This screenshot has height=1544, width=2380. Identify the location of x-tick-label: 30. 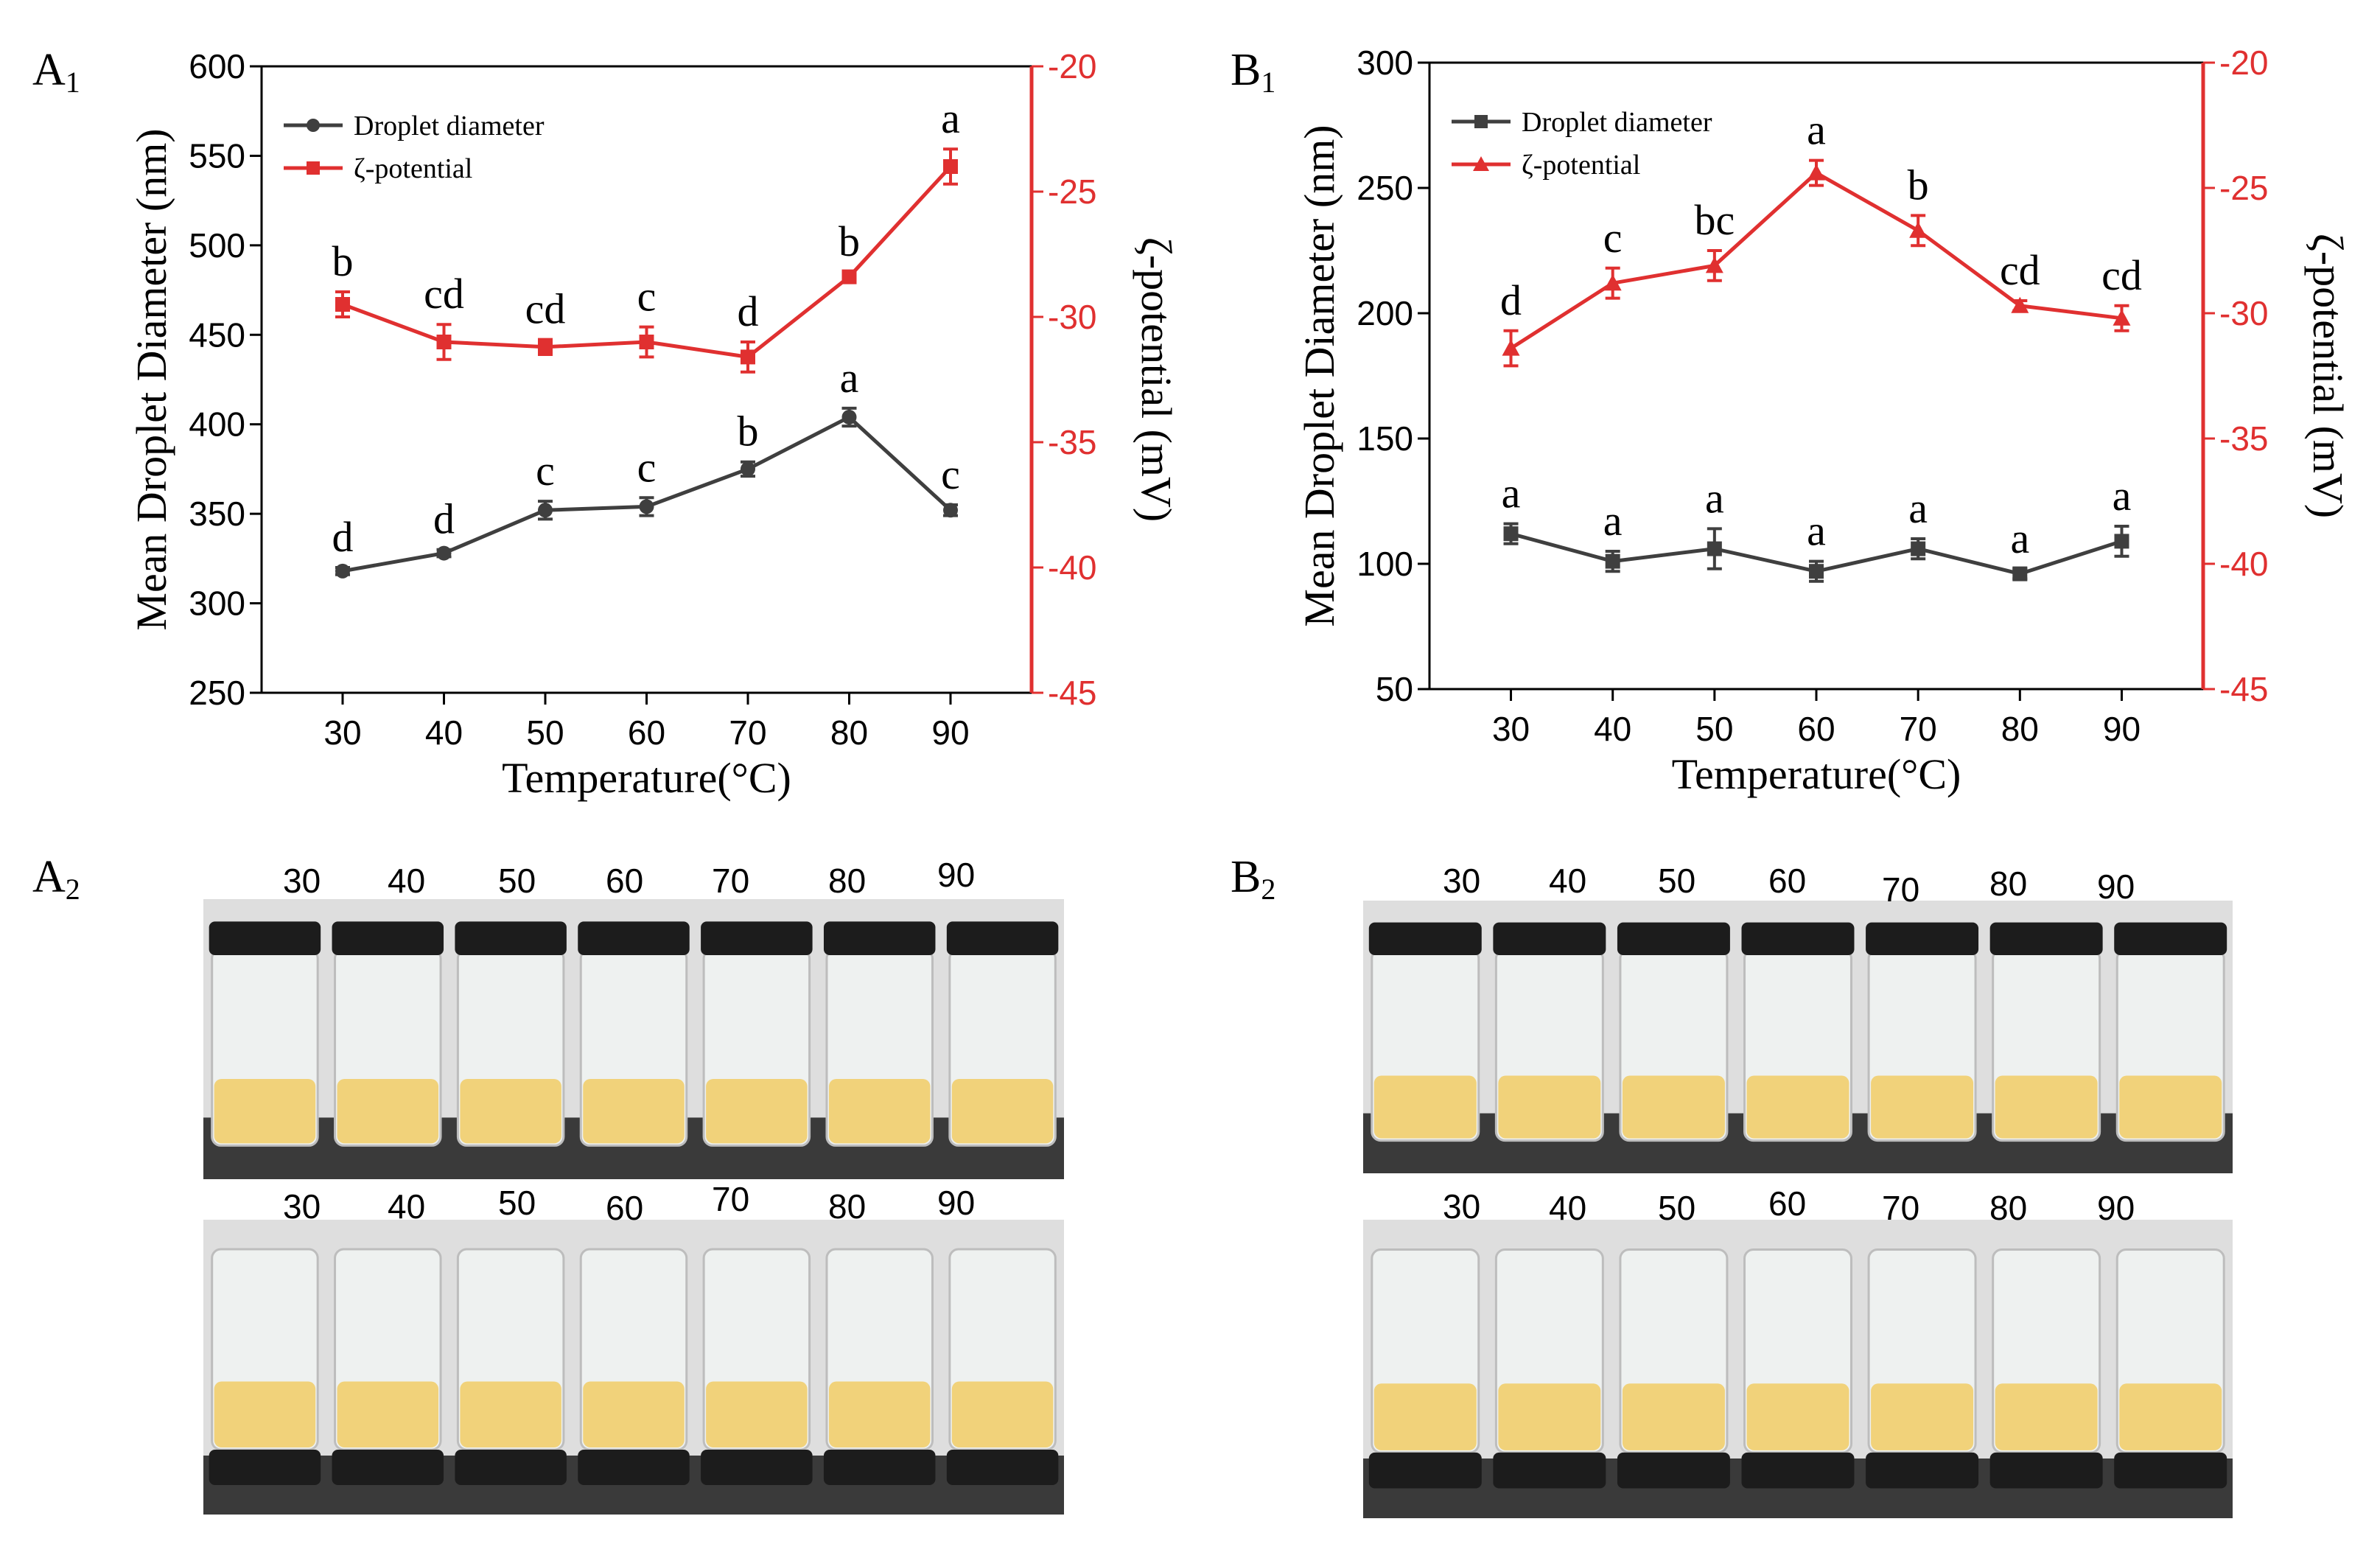
(342, 732).